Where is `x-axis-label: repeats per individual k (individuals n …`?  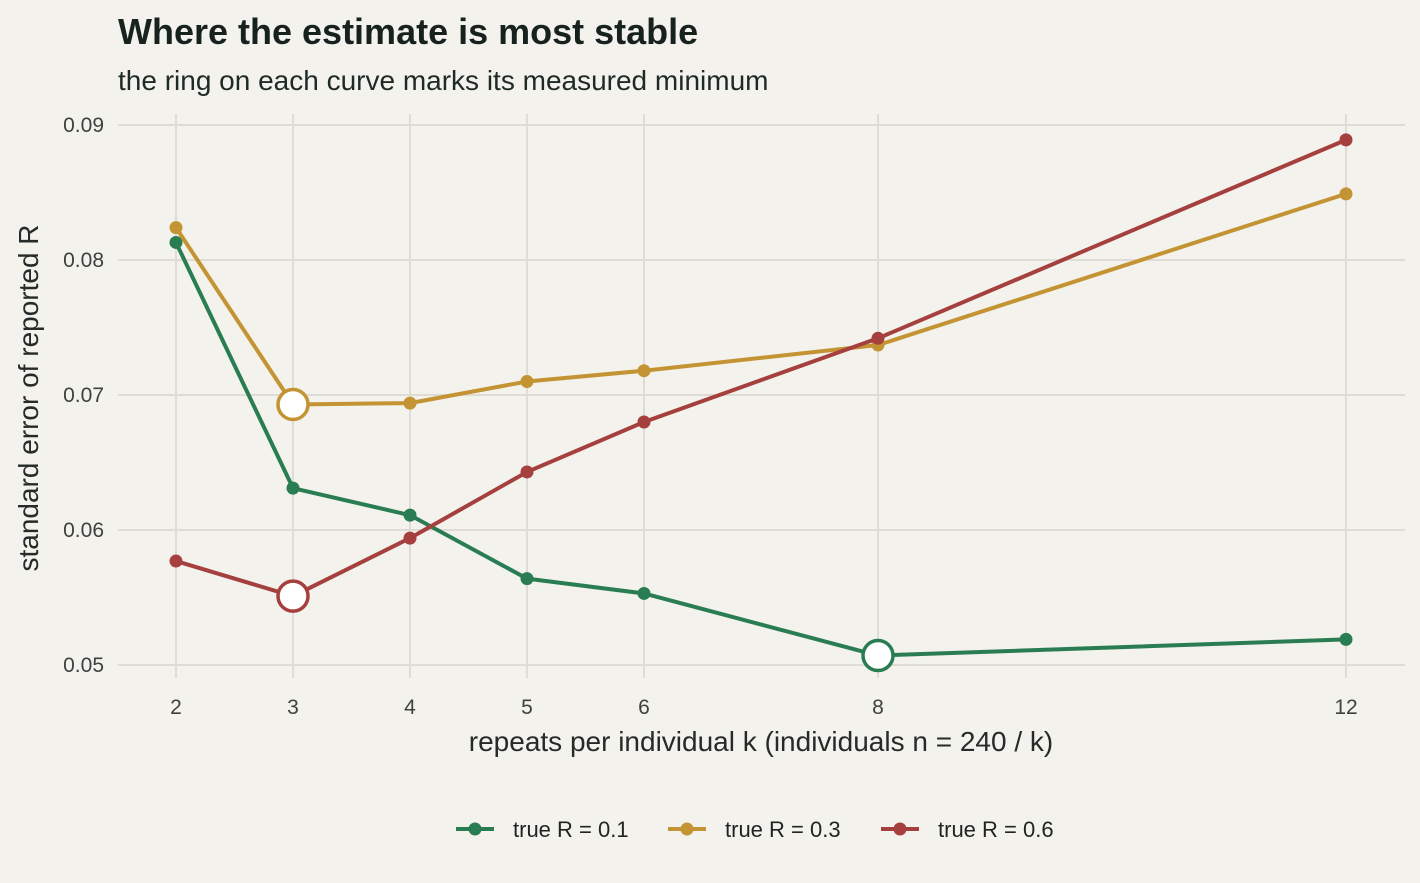 x-axis-label: repeats per individual k (individuals n … is located at coordinates (761, 741).